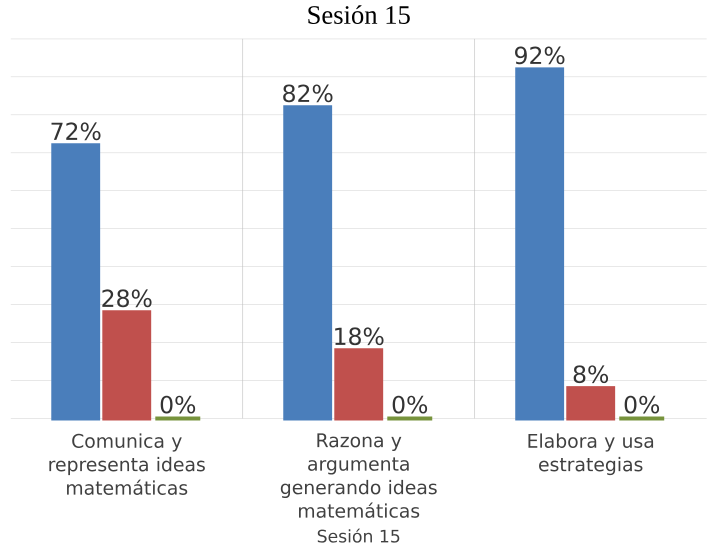 Image resolution: width=707 pixels, height=548 pixels. I want to click on data-label: 72%, so click(76, 131).